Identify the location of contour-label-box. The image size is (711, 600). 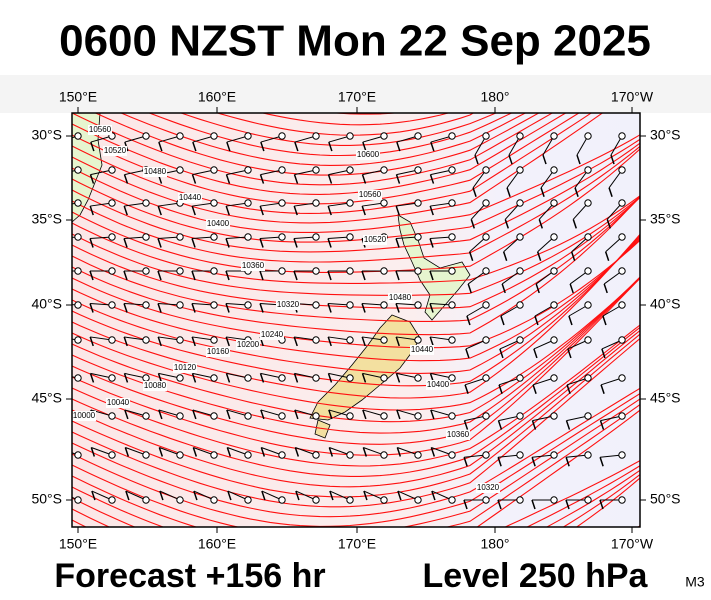
(190, 198).